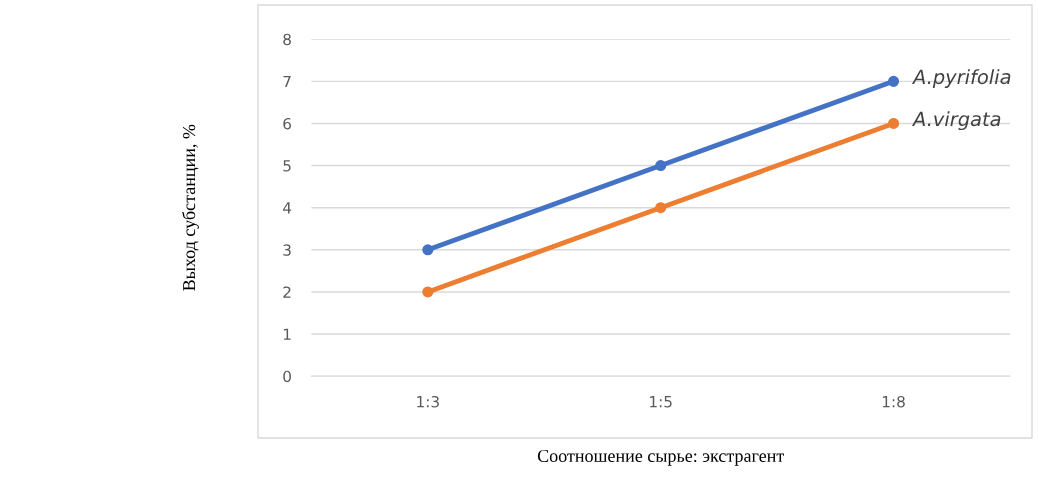 This screenshot has height=478, width=1038. Describe the element at coordinates (287, 376) in the screenshot. I see `y-tick-label: 0` at that location.